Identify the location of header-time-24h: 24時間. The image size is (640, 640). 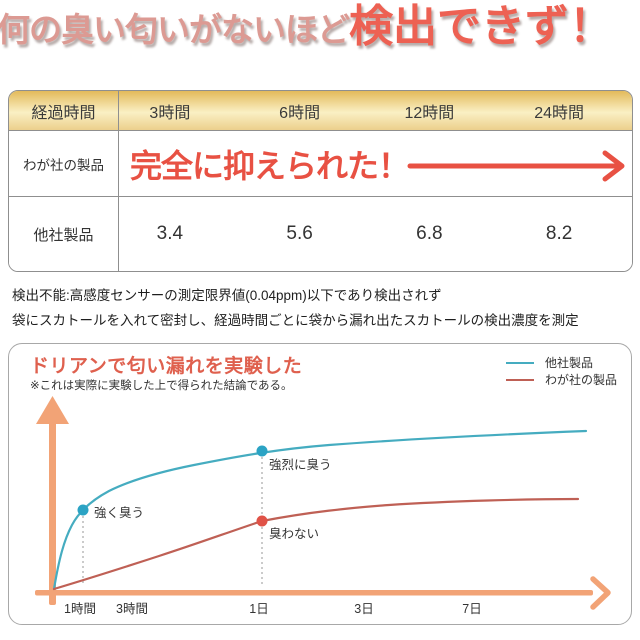
(559, 113).